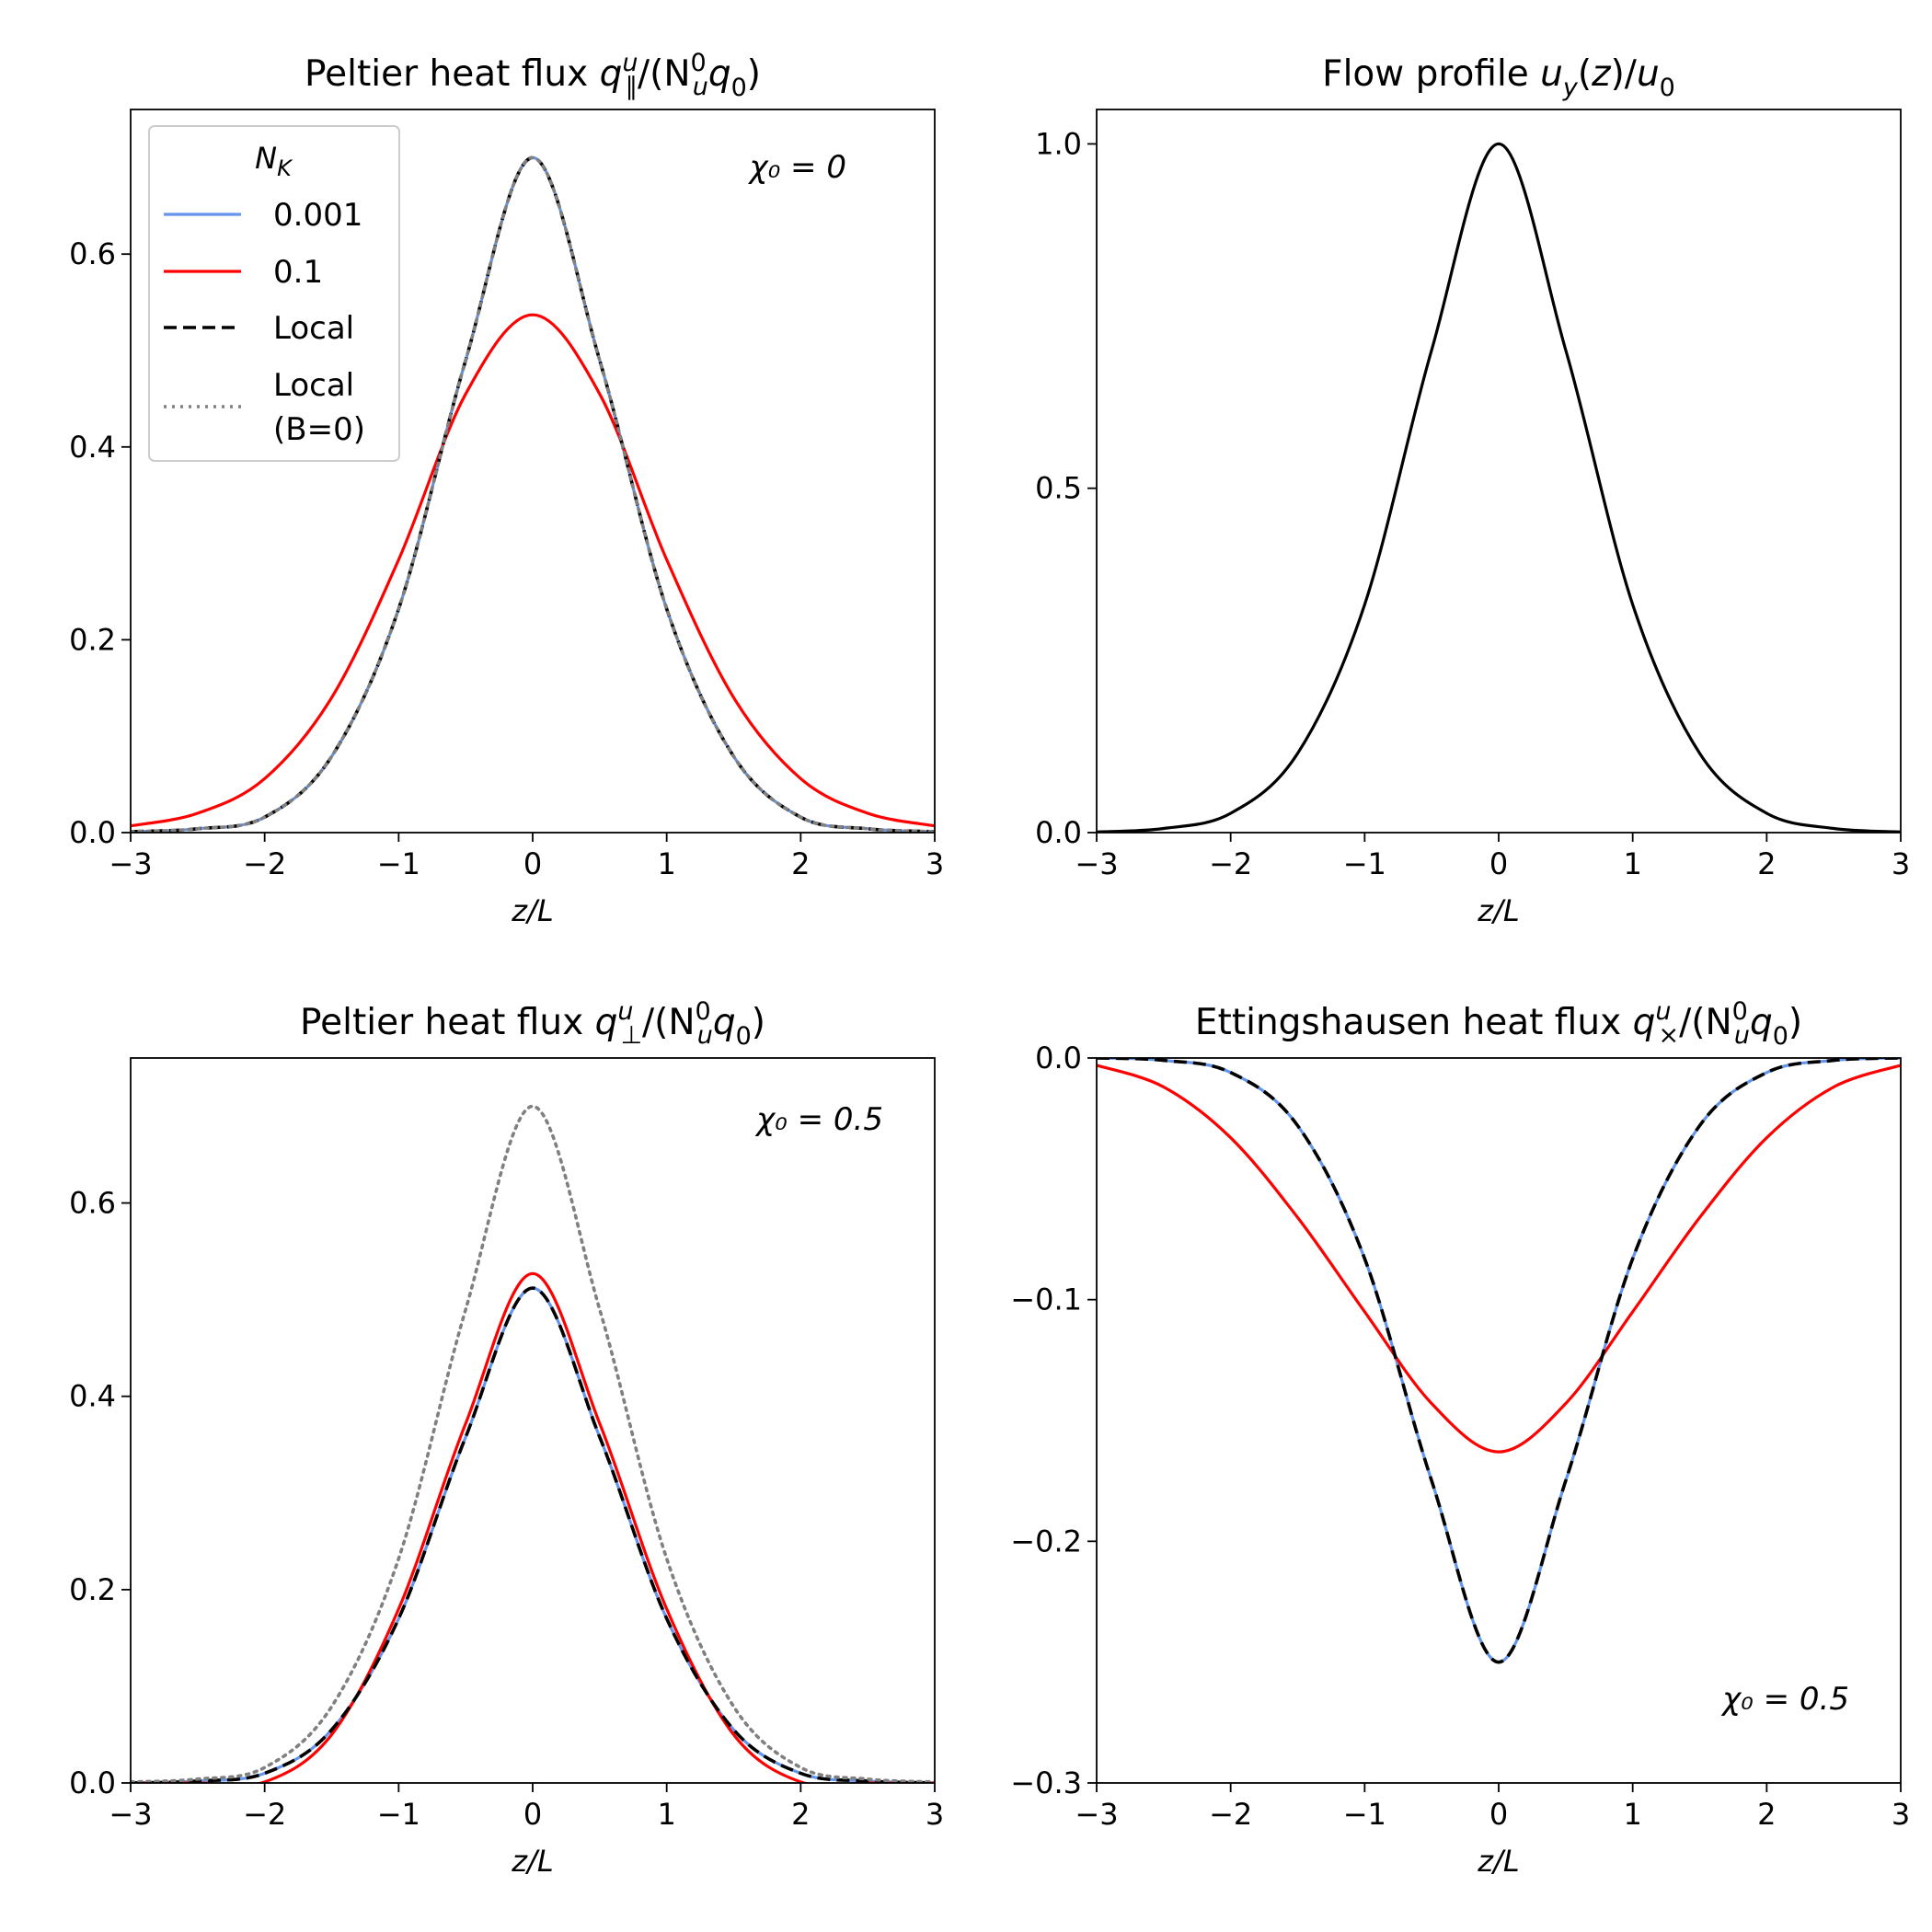  Describe the element at coordinates (319, 429) in the screenshot. I see `legend-label: (B=0)` at that location.